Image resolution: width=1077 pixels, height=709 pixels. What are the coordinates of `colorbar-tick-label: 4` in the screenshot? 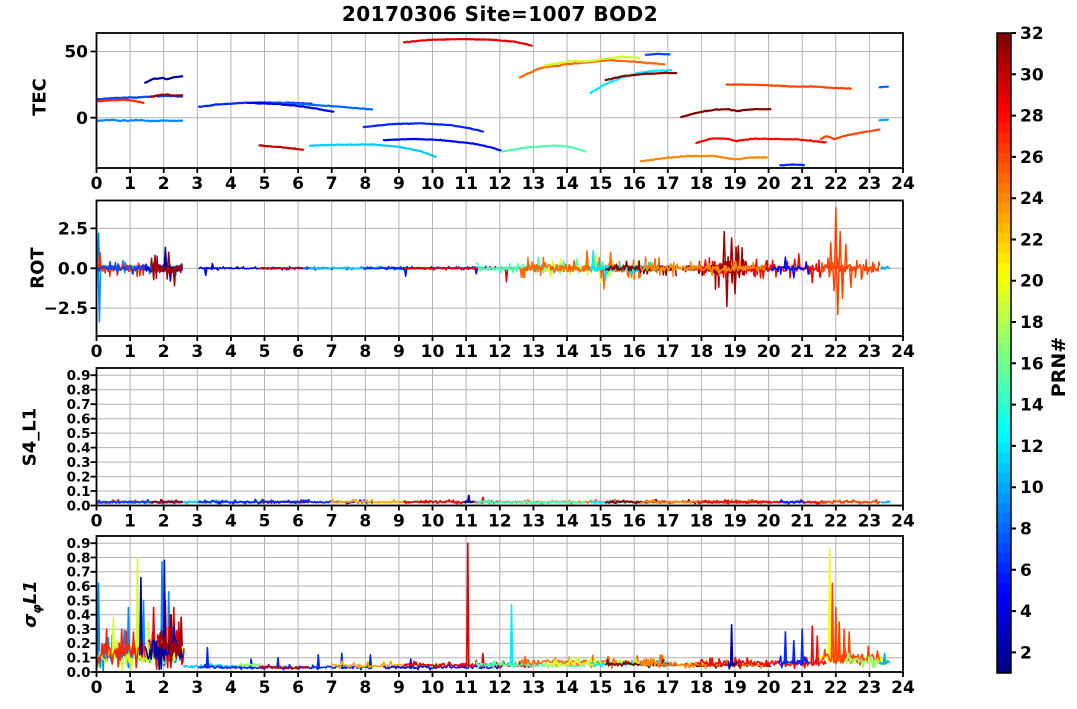 It's located at (1026, 612).